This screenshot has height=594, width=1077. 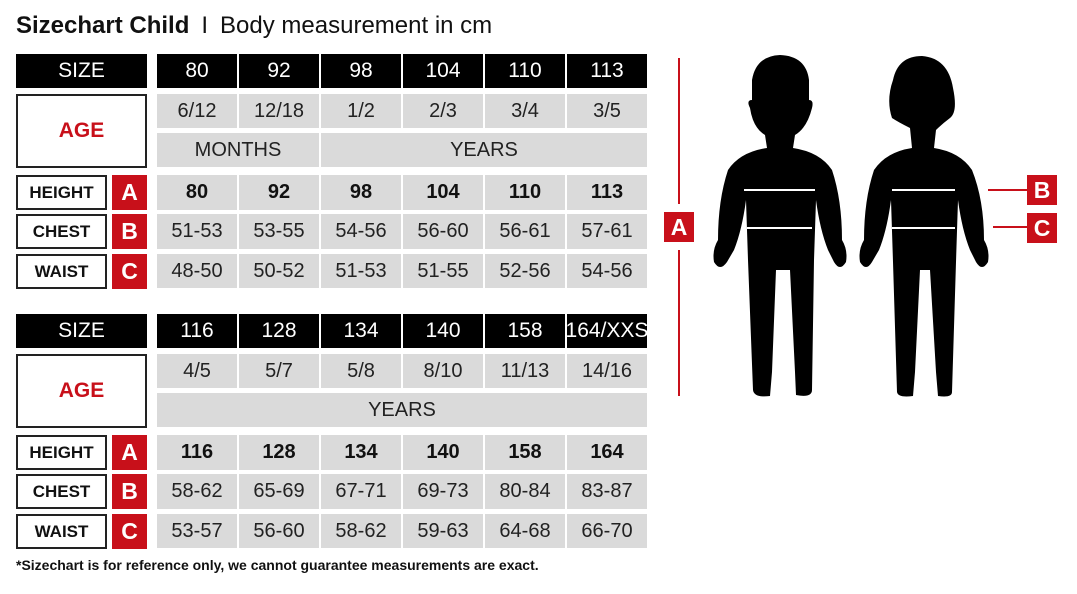 I want to click on chest-cell: 83-87, so click(x=607, y=491).